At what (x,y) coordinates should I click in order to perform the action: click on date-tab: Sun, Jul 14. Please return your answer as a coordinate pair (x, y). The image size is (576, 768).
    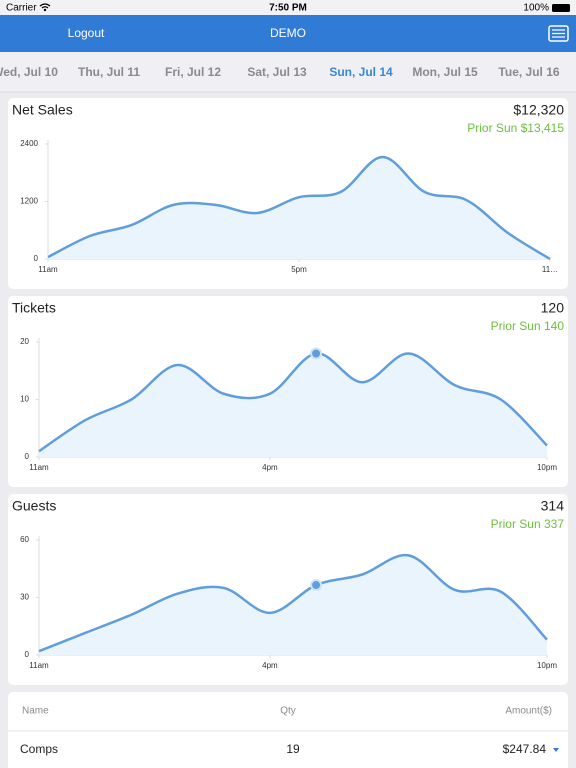
    Looking at the image, I should click on (361, 72).